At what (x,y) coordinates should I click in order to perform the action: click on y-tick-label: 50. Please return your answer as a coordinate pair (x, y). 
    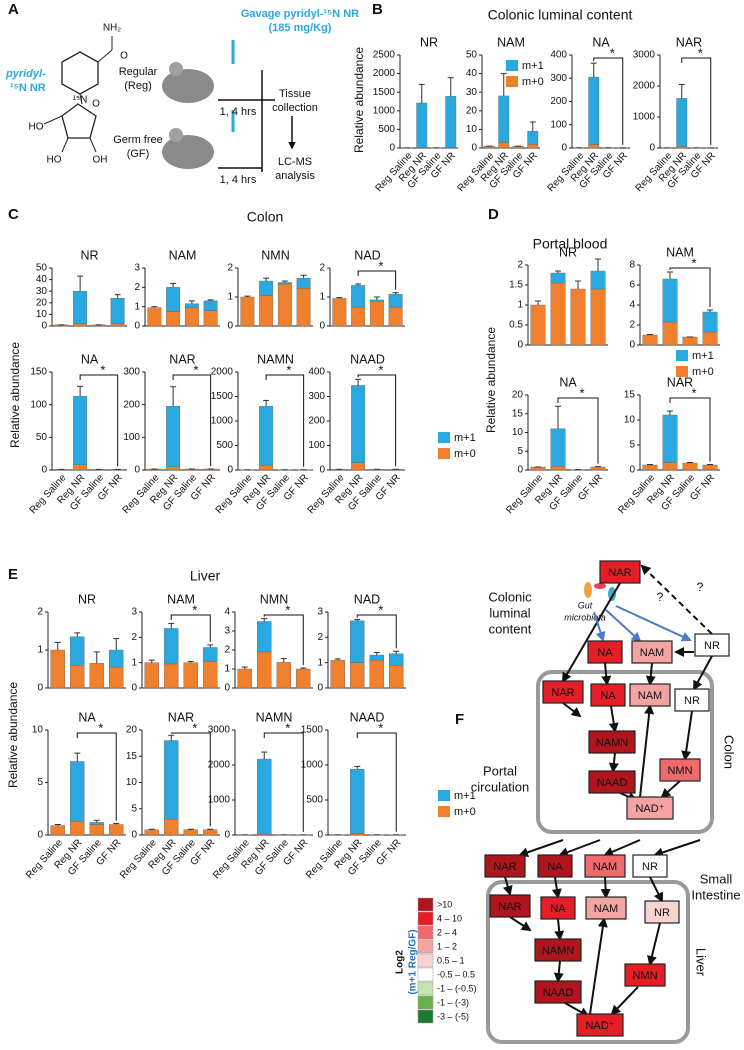
    Looking at the image, I should click on (42, 437).